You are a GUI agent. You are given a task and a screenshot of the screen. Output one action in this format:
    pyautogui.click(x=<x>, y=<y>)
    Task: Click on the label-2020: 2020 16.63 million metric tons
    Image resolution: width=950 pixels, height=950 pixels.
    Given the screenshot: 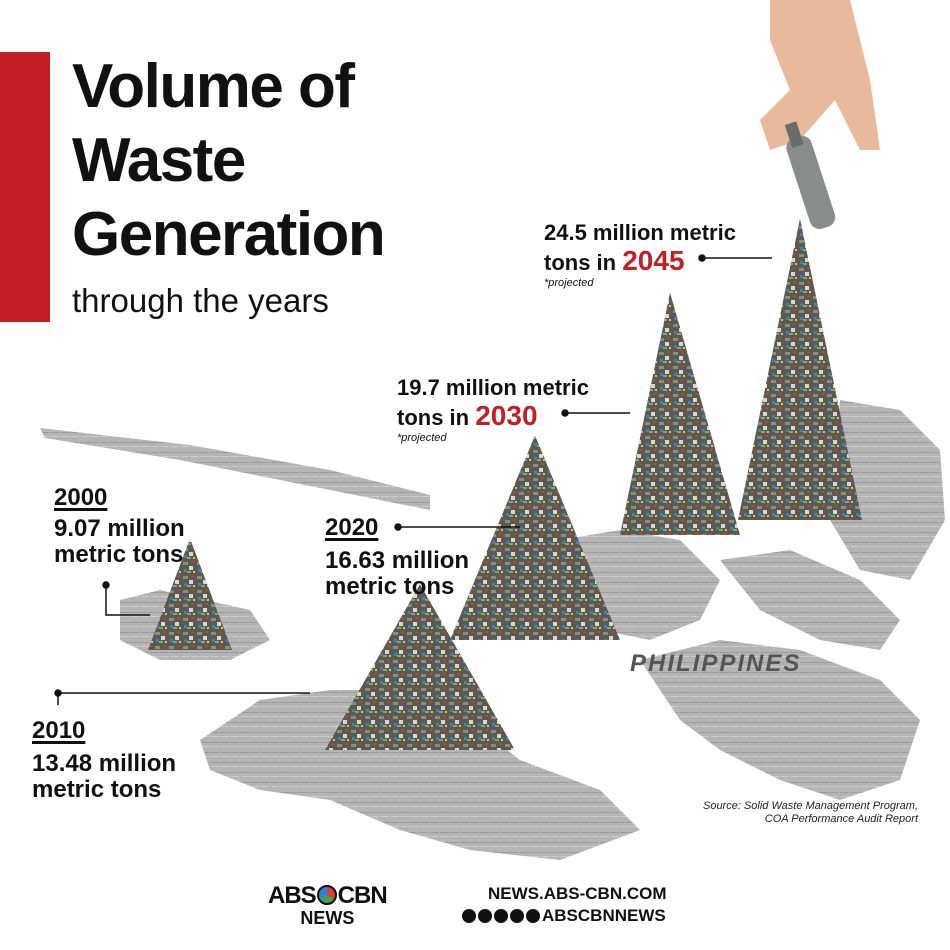 What is the action you would take?
    pyautogui.click(x=397, y=557)
    